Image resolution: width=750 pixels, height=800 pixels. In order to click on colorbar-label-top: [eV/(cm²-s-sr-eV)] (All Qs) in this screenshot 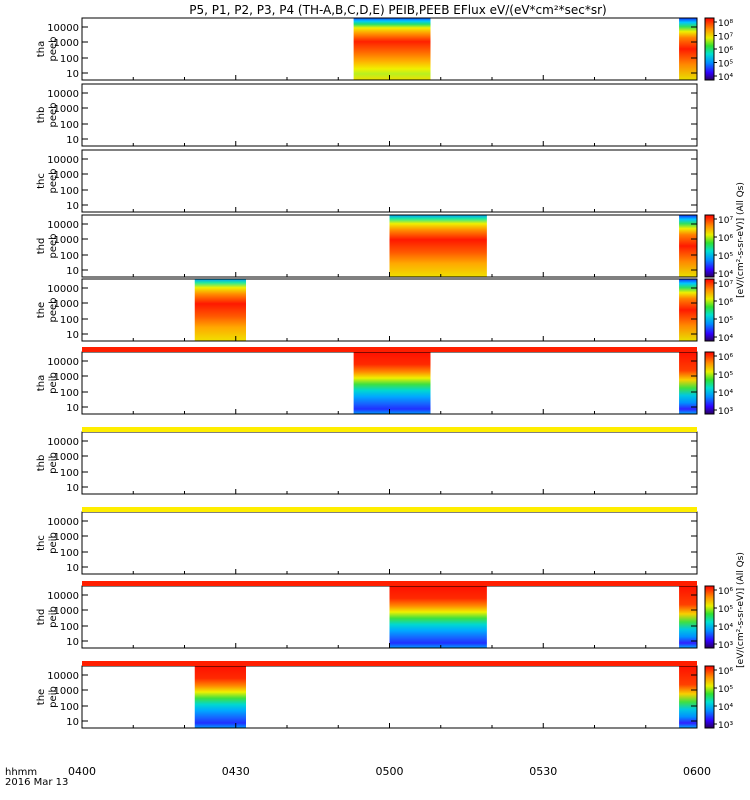, I will do `click(741, 240)`.